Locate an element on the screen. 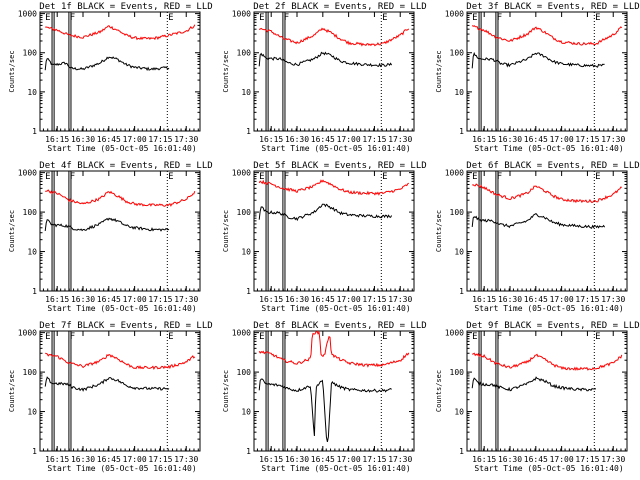  panel-title: Det 5f BLACK = Events, RED = LLD is located at coordinates (339, 166).